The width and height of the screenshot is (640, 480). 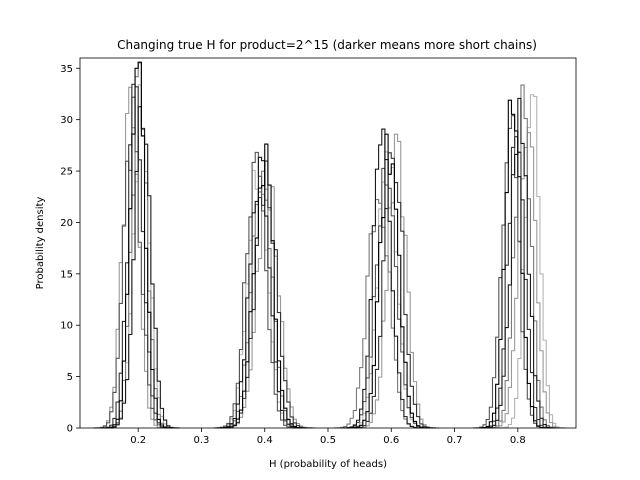 What do you see at coordinates (138, 440) in the screenshot?
I see `x-tick-label: 0.2` at bounding box center [138, 440].